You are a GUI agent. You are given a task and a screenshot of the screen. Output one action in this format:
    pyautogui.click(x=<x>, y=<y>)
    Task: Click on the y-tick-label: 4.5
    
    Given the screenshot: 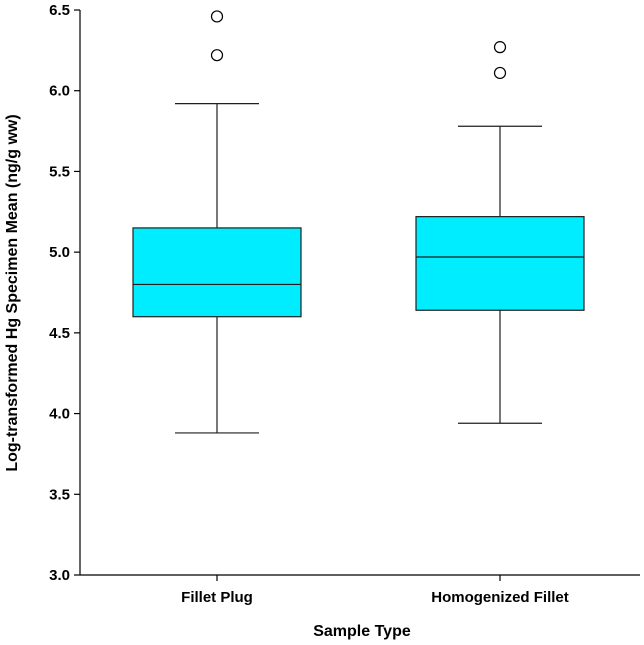 What is the action you would take?
    pyautogui.click(x=59, y=333)
    